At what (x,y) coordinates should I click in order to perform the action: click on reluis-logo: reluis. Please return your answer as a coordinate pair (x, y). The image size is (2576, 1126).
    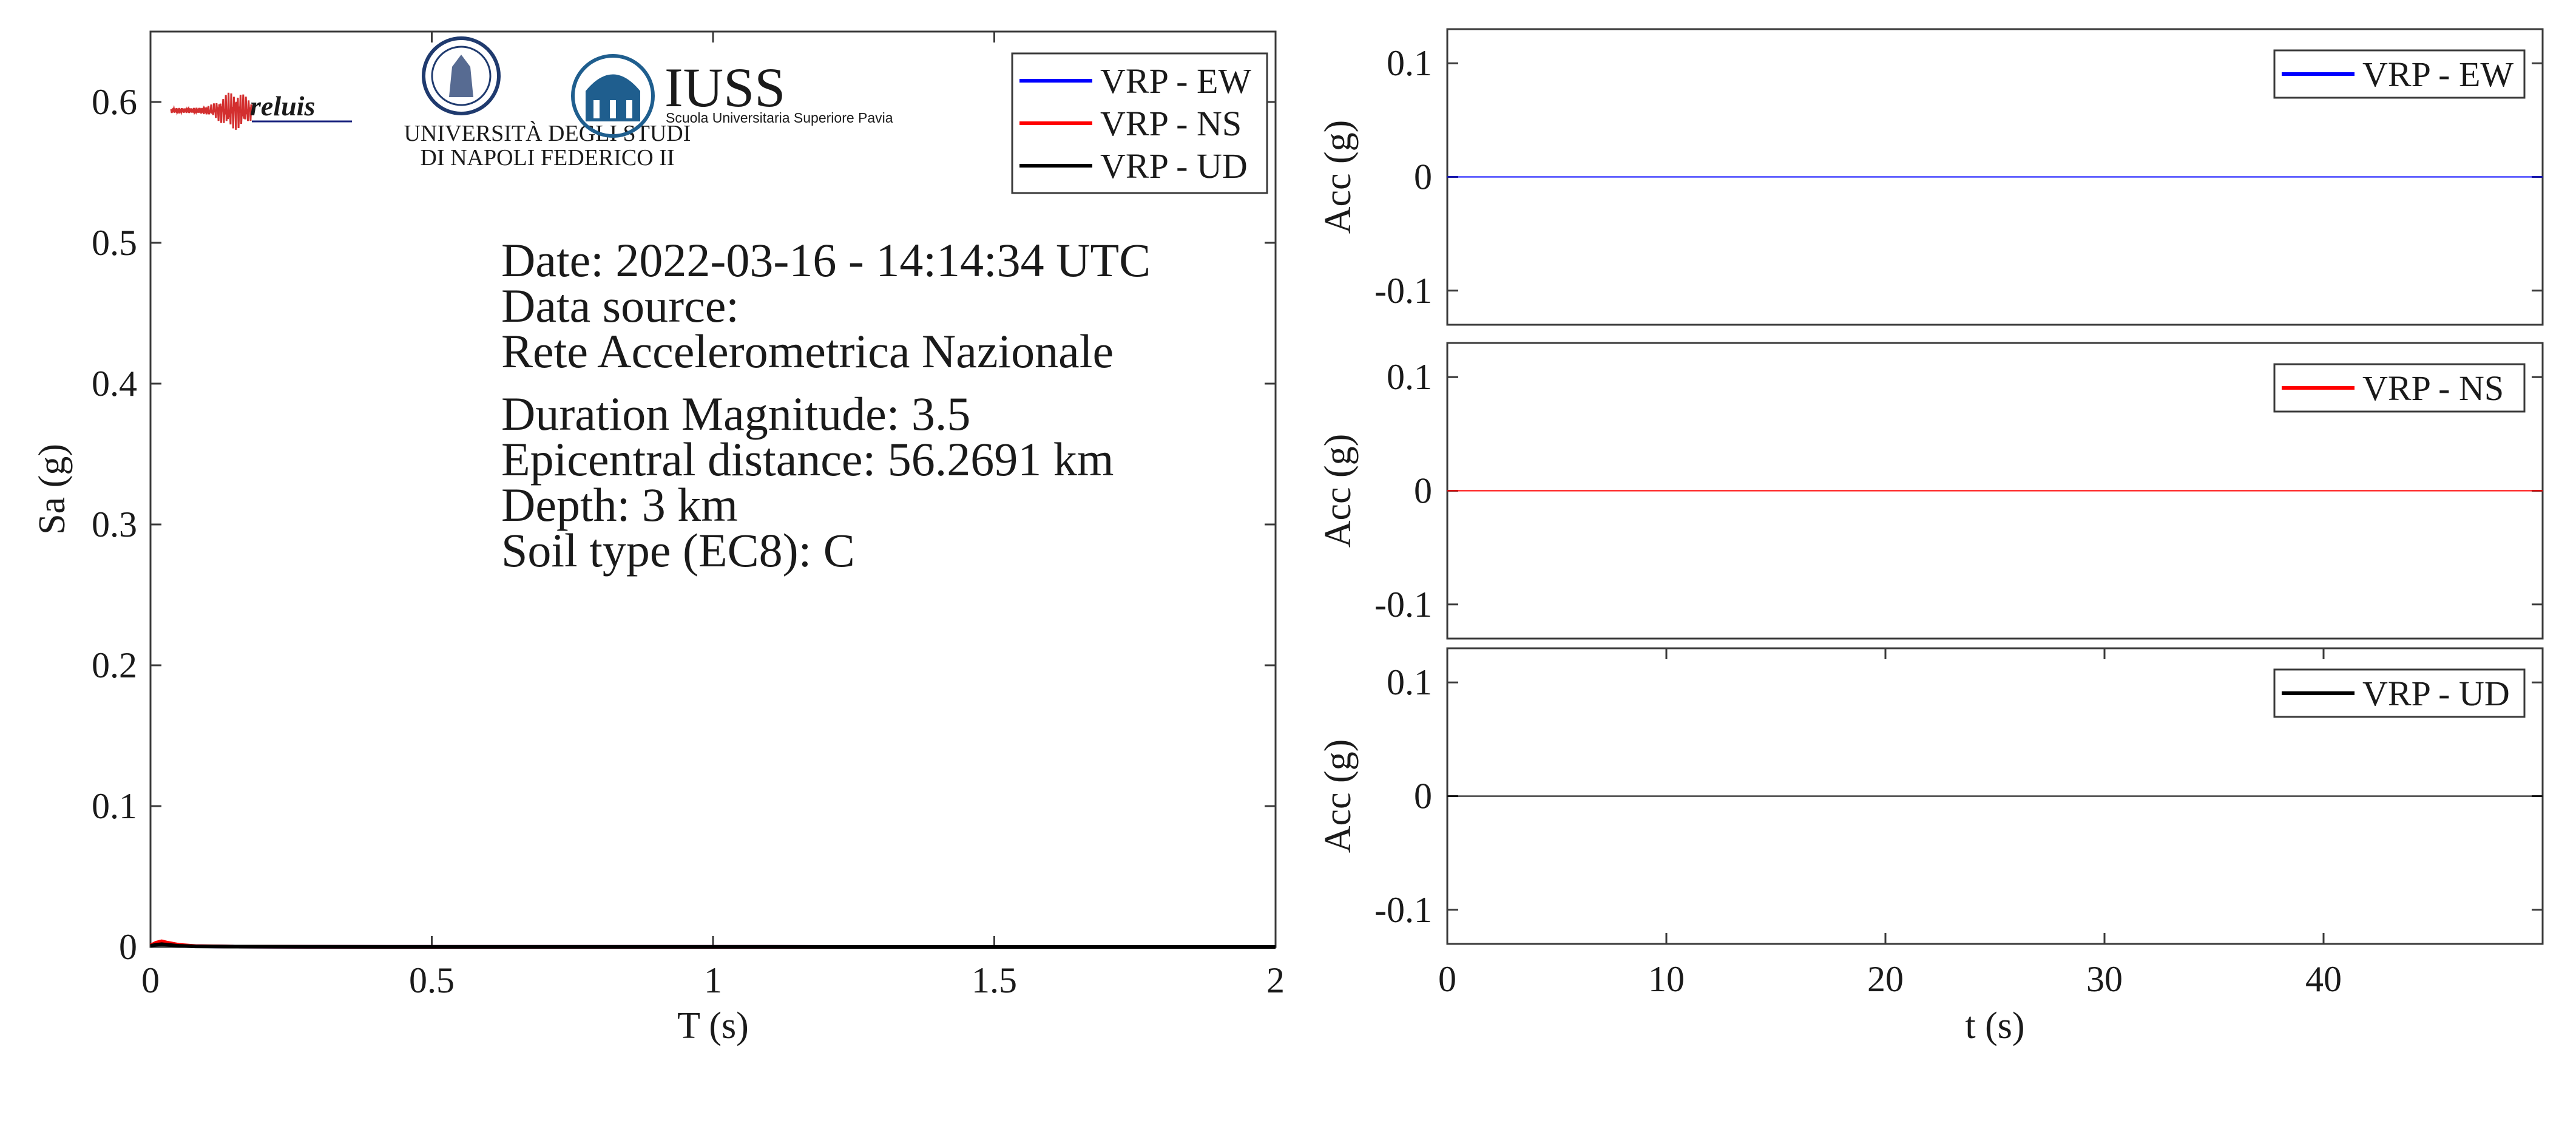
    Looking at the image, I should click on (261, 110).